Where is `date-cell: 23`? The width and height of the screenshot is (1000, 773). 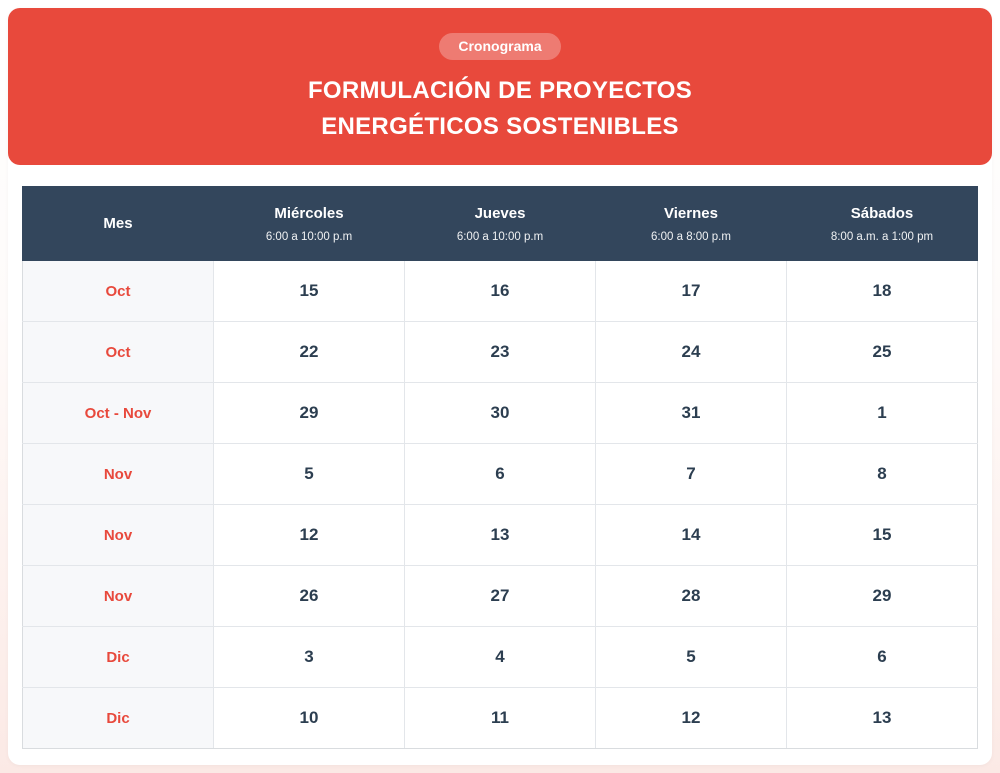 date-cell: 23 is located at coordinates (500, 352).